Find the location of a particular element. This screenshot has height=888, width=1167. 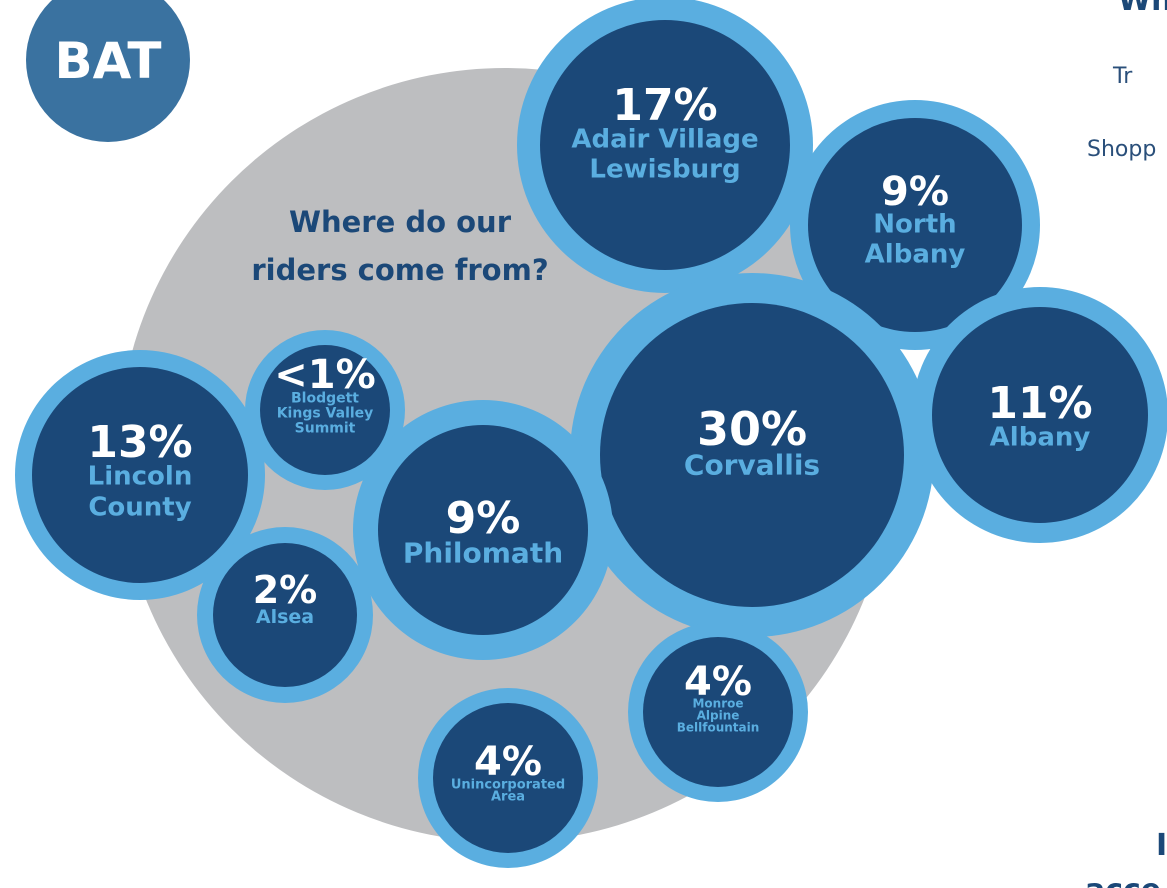

logo: BAT is located at coordinates (107, 61).